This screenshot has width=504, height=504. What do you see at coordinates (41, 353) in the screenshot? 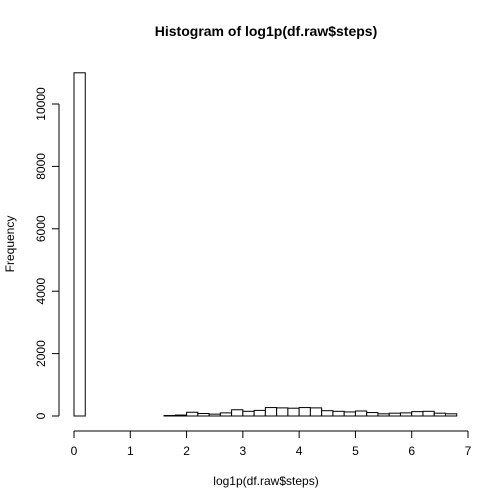
I see `y-tick-label: 2000` at bounding box center [41, 353].